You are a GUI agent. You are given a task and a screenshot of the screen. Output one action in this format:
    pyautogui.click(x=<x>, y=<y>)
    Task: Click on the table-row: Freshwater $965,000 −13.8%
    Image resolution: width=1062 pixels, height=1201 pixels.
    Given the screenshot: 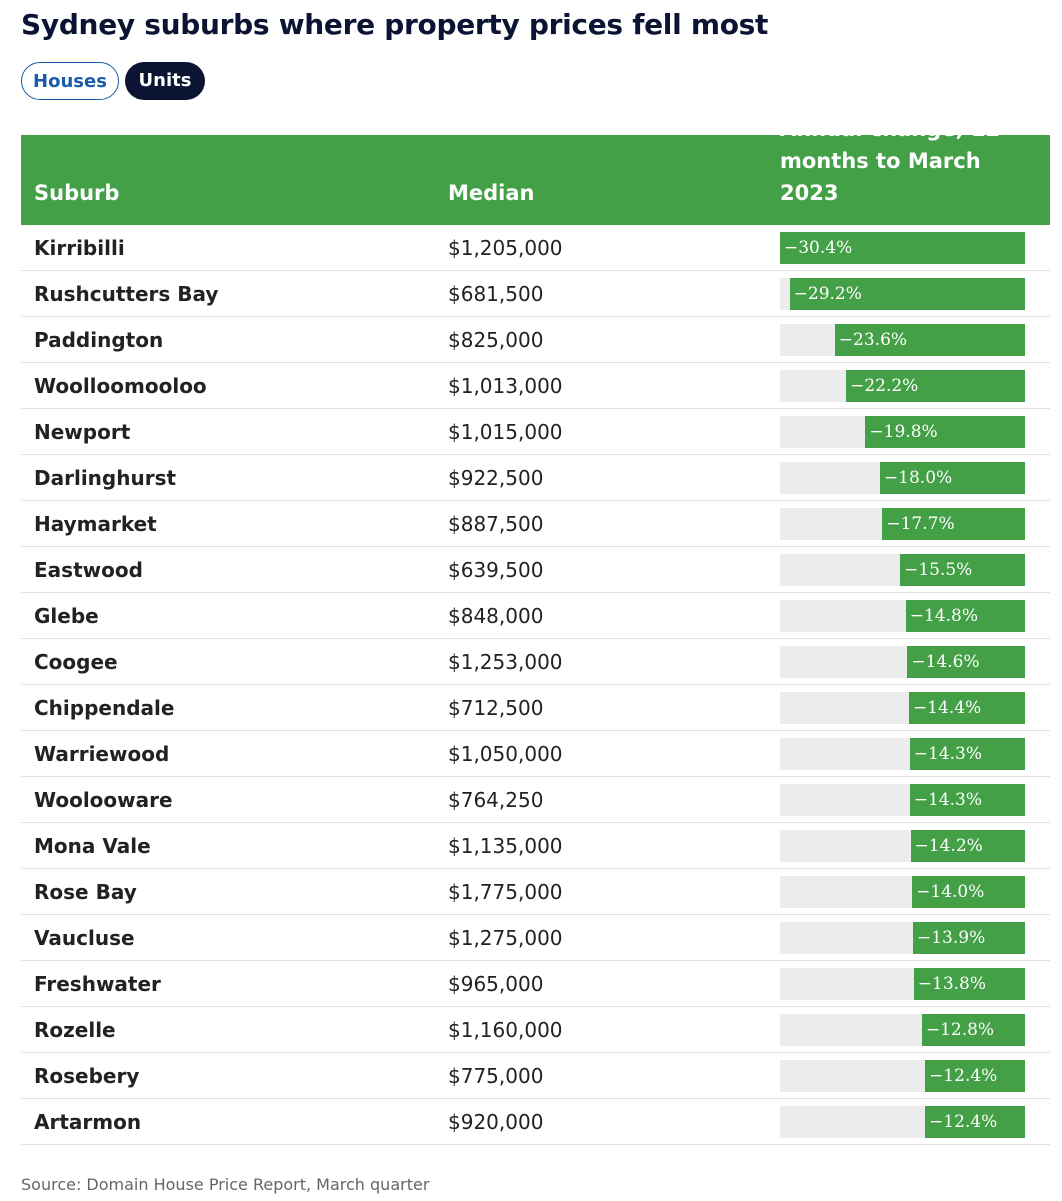 What is the action you would take?
    pyautogui.click(x=535, y=984)
    